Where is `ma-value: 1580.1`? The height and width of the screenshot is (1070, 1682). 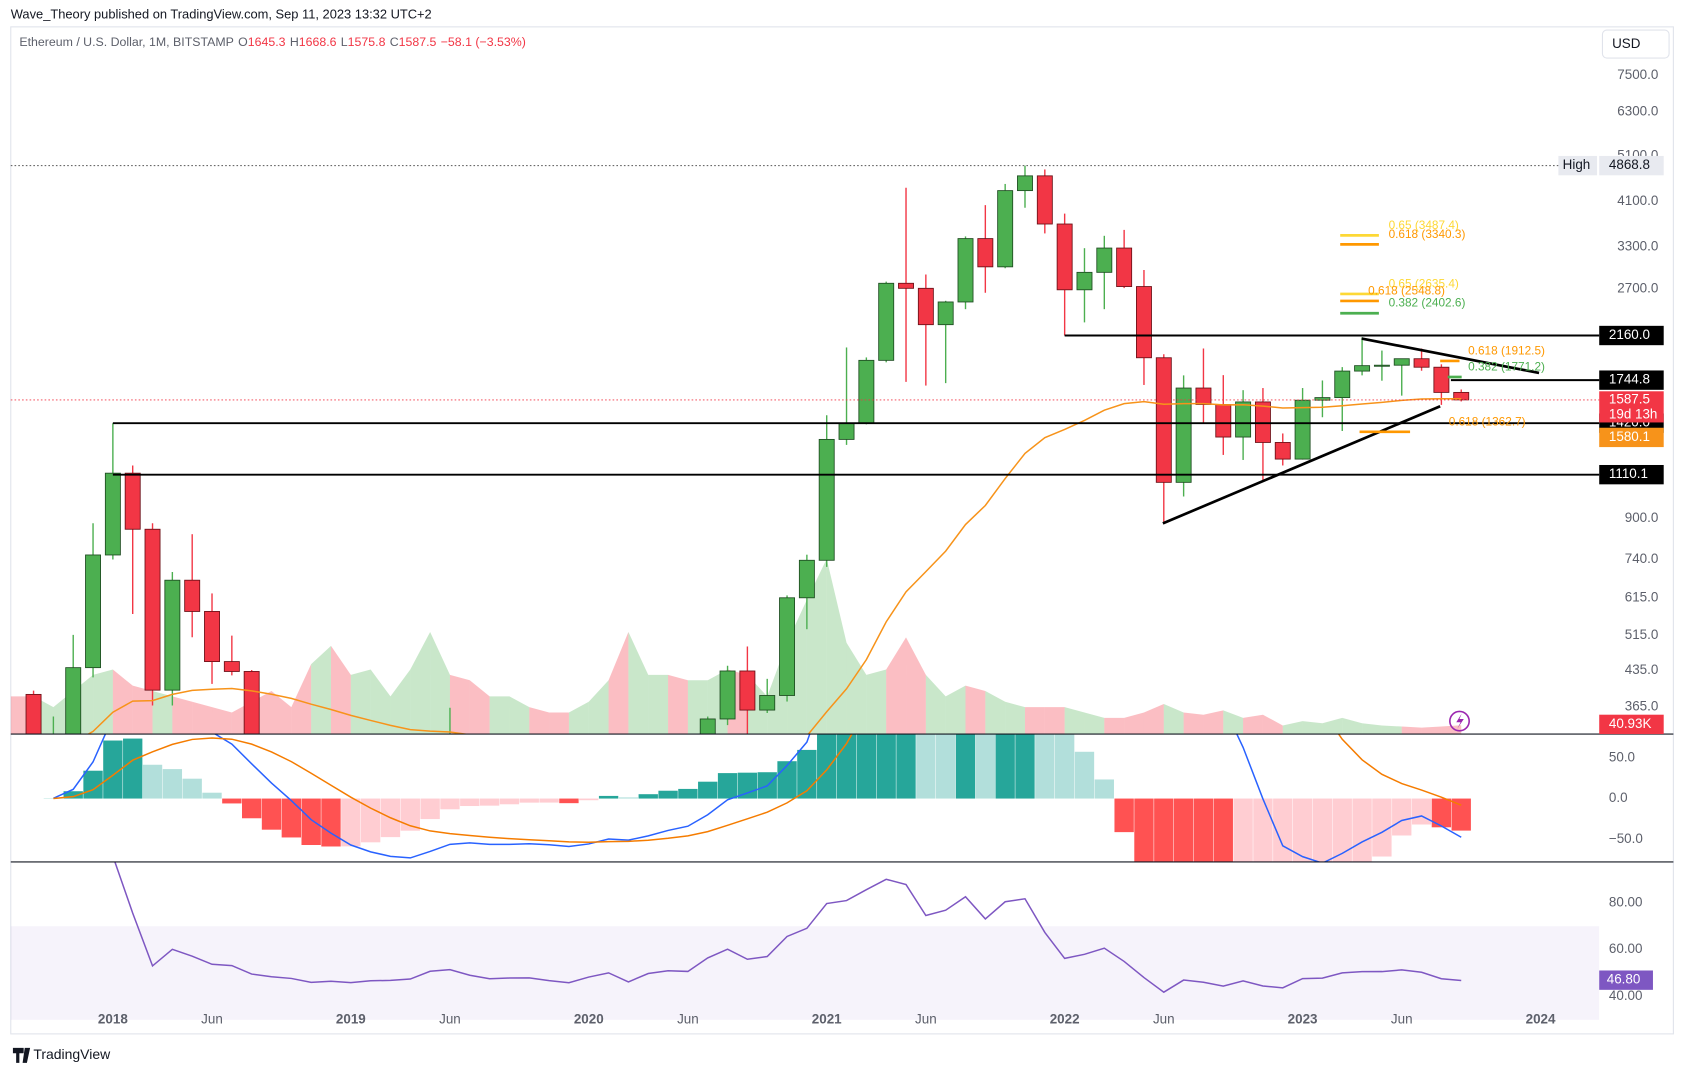
ma-value: 1580.1 is located at coordinates (1629, 436).